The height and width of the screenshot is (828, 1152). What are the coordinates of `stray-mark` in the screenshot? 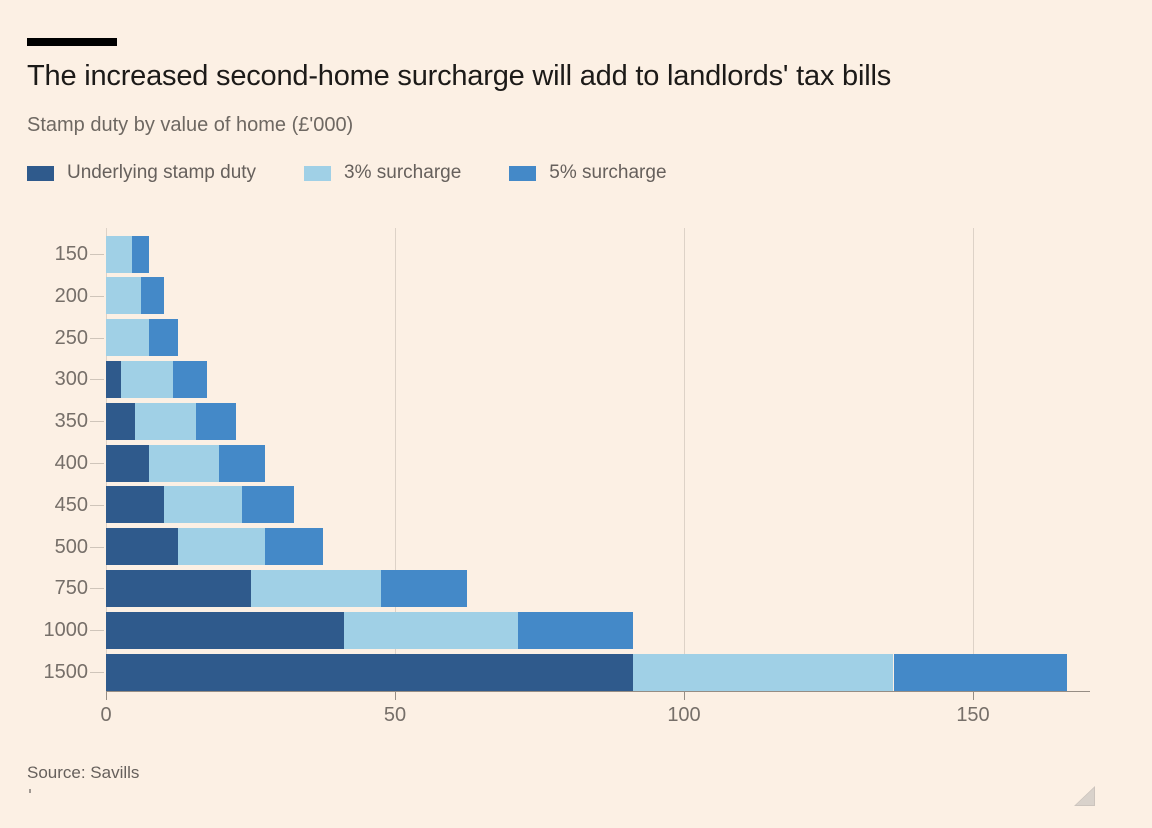 It's located at (30, 791).